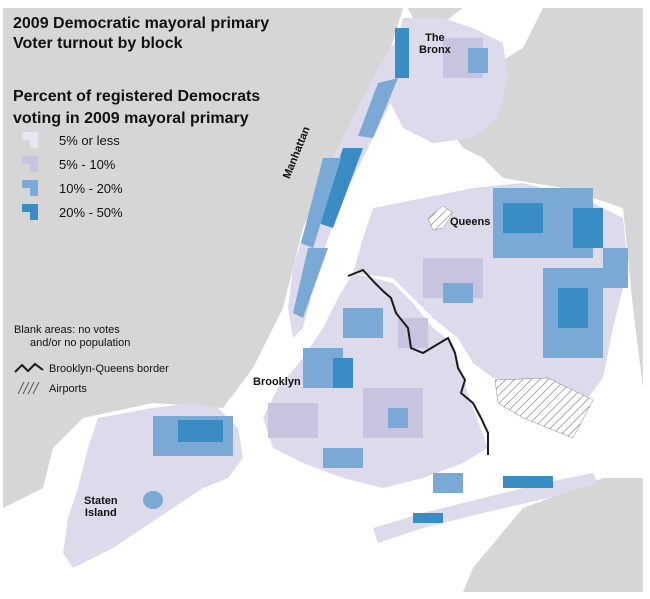 This screenshot has height=599, width=650. I want to click on rockaway-peninsula, so click(485, 508).